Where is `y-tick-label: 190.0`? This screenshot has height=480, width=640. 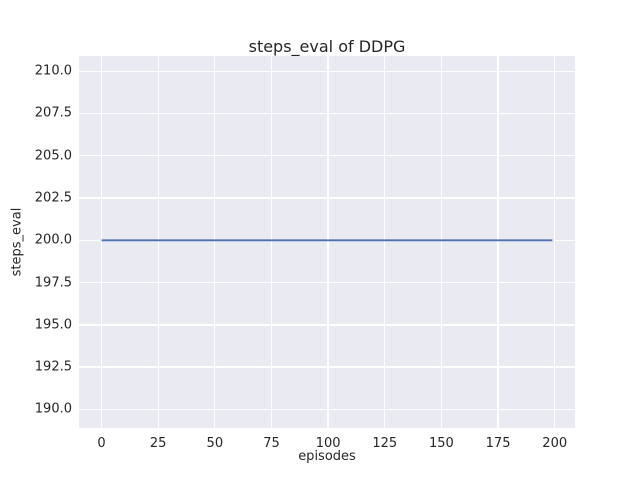
y-tick-label: 190.0 is located at coordinates (53, 409).